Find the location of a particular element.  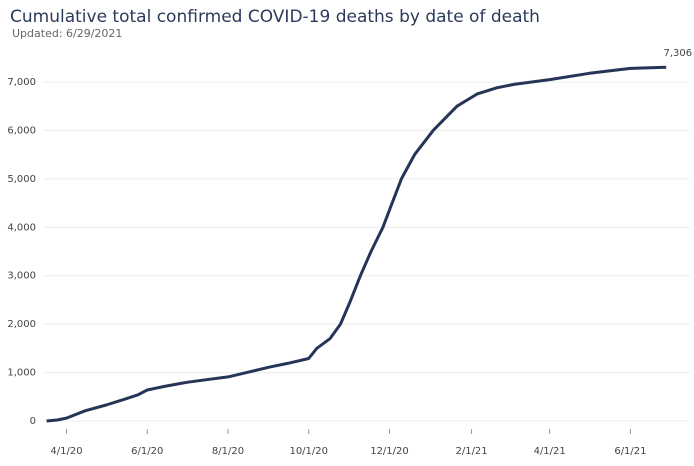

y-tick-label: 2,000 is located at coordinates (21, 324).